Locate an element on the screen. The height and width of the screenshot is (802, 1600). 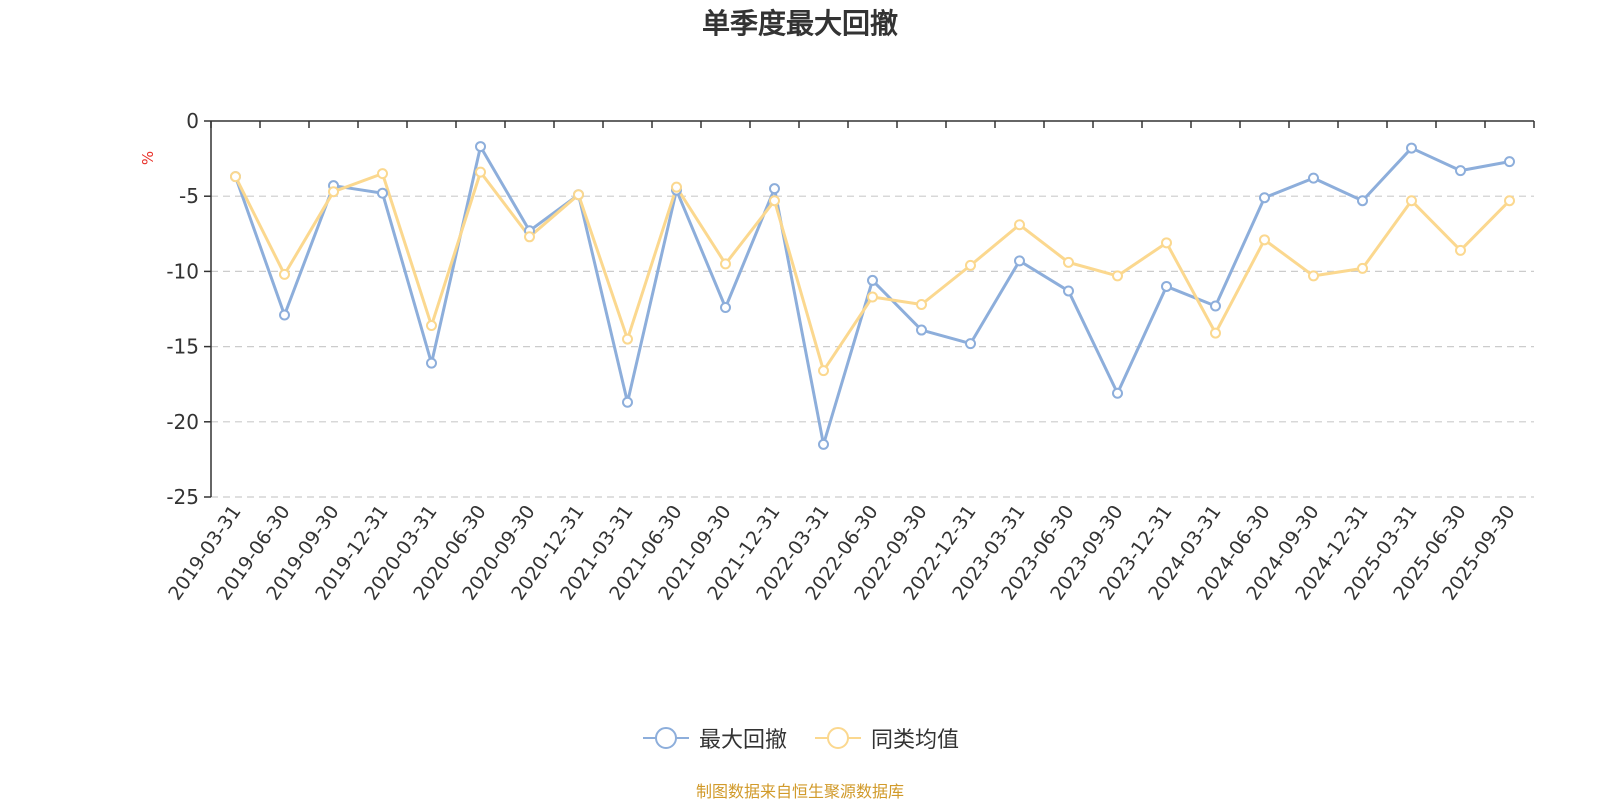
legend-item-max-drawdown: 最大回撤 is located at coordinates (714, 738).